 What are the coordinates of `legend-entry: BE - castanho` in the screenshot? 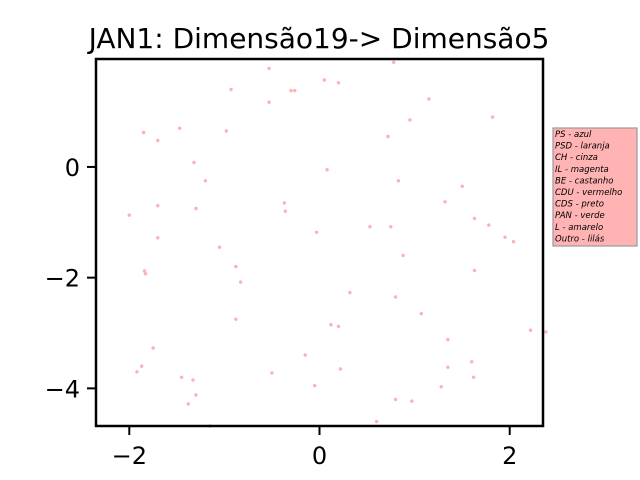 It's located at (584, 181).